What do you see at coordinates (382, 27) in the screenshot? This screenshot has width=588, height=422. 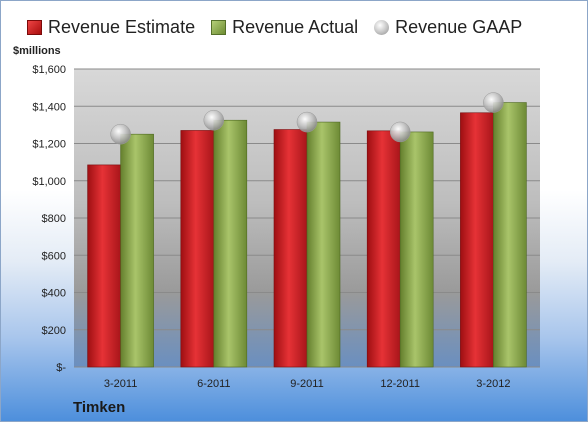 I see `legend-swatch-gaap` at bounding box center [382, 27].